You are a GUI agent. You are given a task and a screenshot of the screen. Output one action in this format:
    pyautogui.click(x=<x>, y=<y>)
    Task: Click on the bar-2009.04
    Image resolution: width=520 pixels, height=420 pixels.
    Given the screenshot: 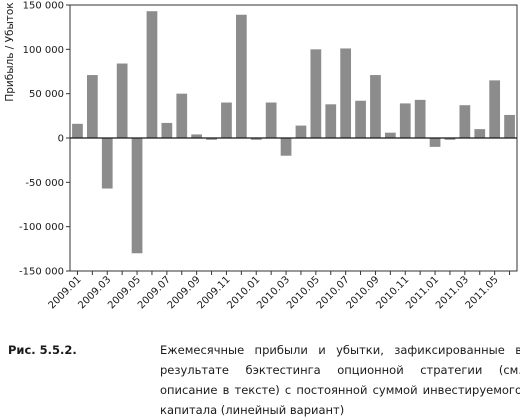 What is the action you would take?
    pyautogui.click(x=122, y=100)
    